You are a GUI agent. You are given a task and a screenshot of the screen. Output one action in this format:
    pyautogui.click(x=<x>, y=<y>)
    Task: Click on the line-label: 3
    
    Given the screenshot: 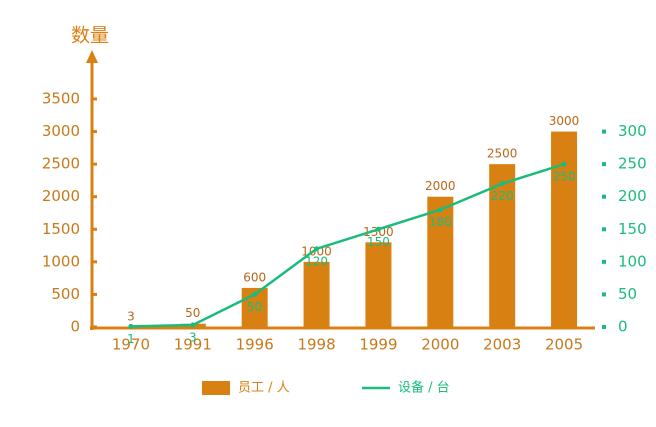 What is the action you would take?
    pyautogui.click(x=193, y=338)
    